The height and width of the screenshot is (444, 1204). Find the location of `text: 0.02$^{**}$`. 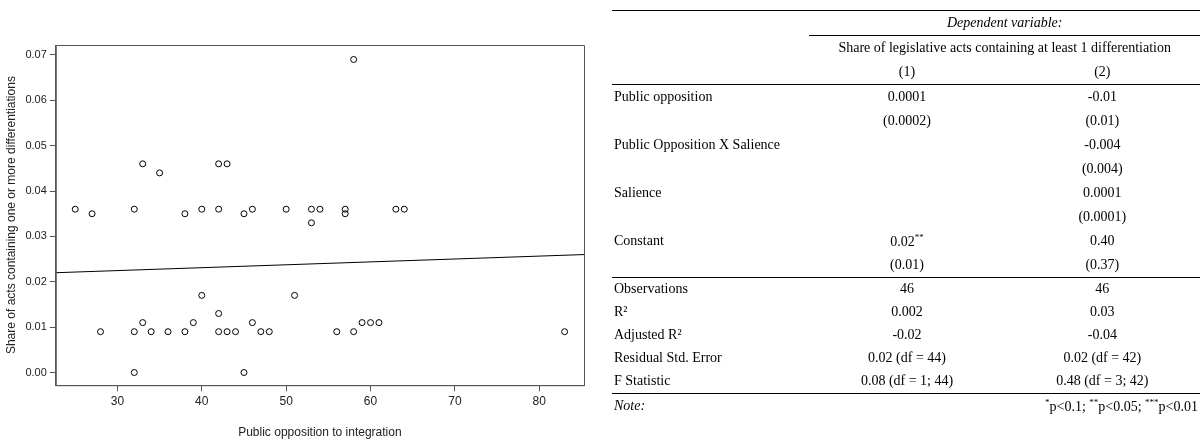

text: 0.02$^{**}$ is located at coordinates (907, 240).